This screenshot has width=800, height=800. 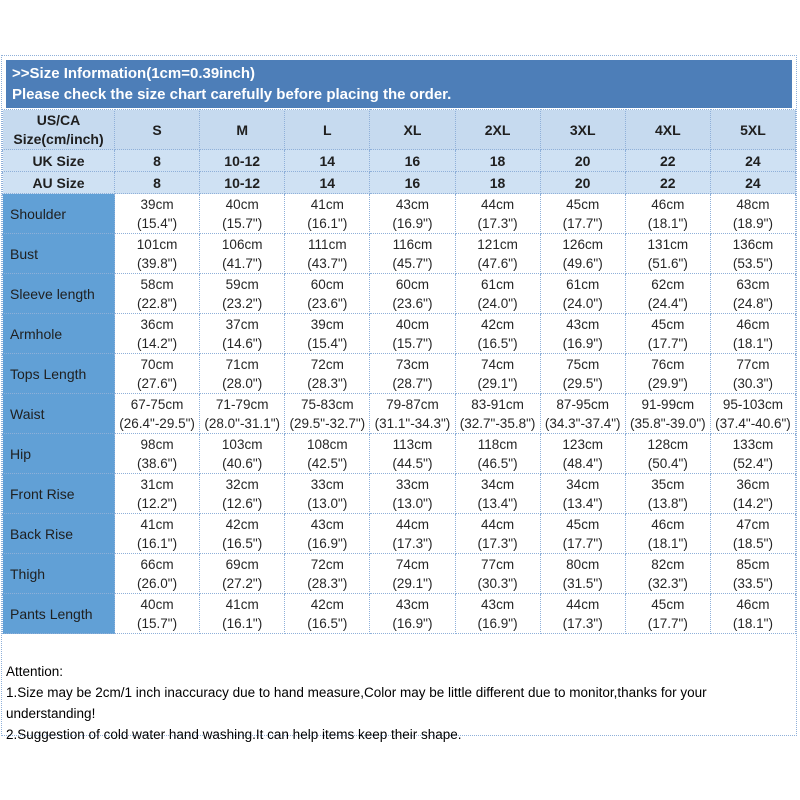 I want to click on measurement-label: Hip, so click(x=58, y=453).